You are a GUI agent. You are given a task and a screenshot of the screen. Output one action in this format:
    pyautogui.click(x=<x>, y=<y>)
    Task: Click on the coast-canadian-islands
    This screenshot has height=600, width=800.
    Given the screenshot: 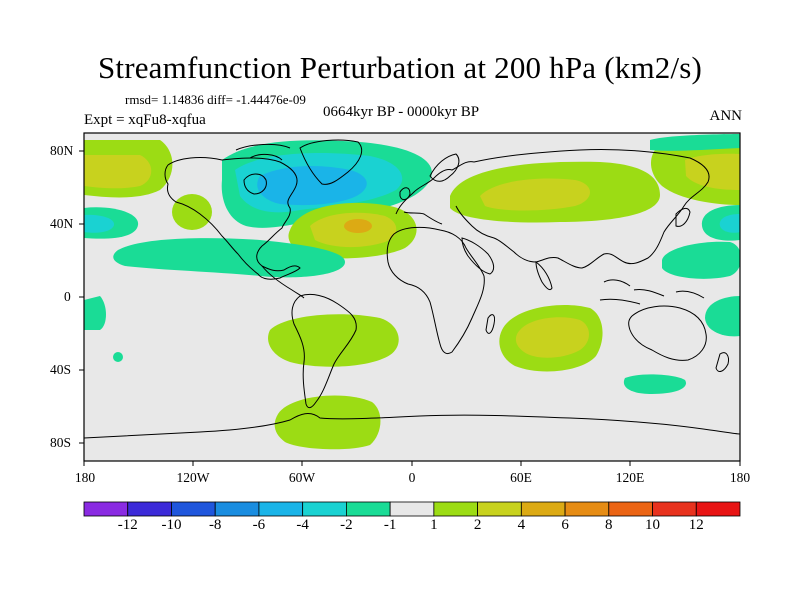 What is the action you would take?
    pyautogui.click(x=263, y=152)
    